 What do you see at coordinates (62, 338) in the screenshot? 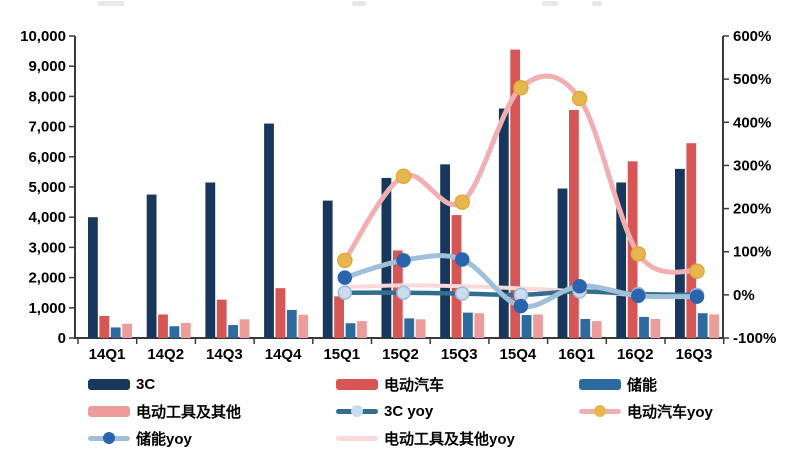
I see `left-axis-tick-label: 0` at bounding box center [62, 338].